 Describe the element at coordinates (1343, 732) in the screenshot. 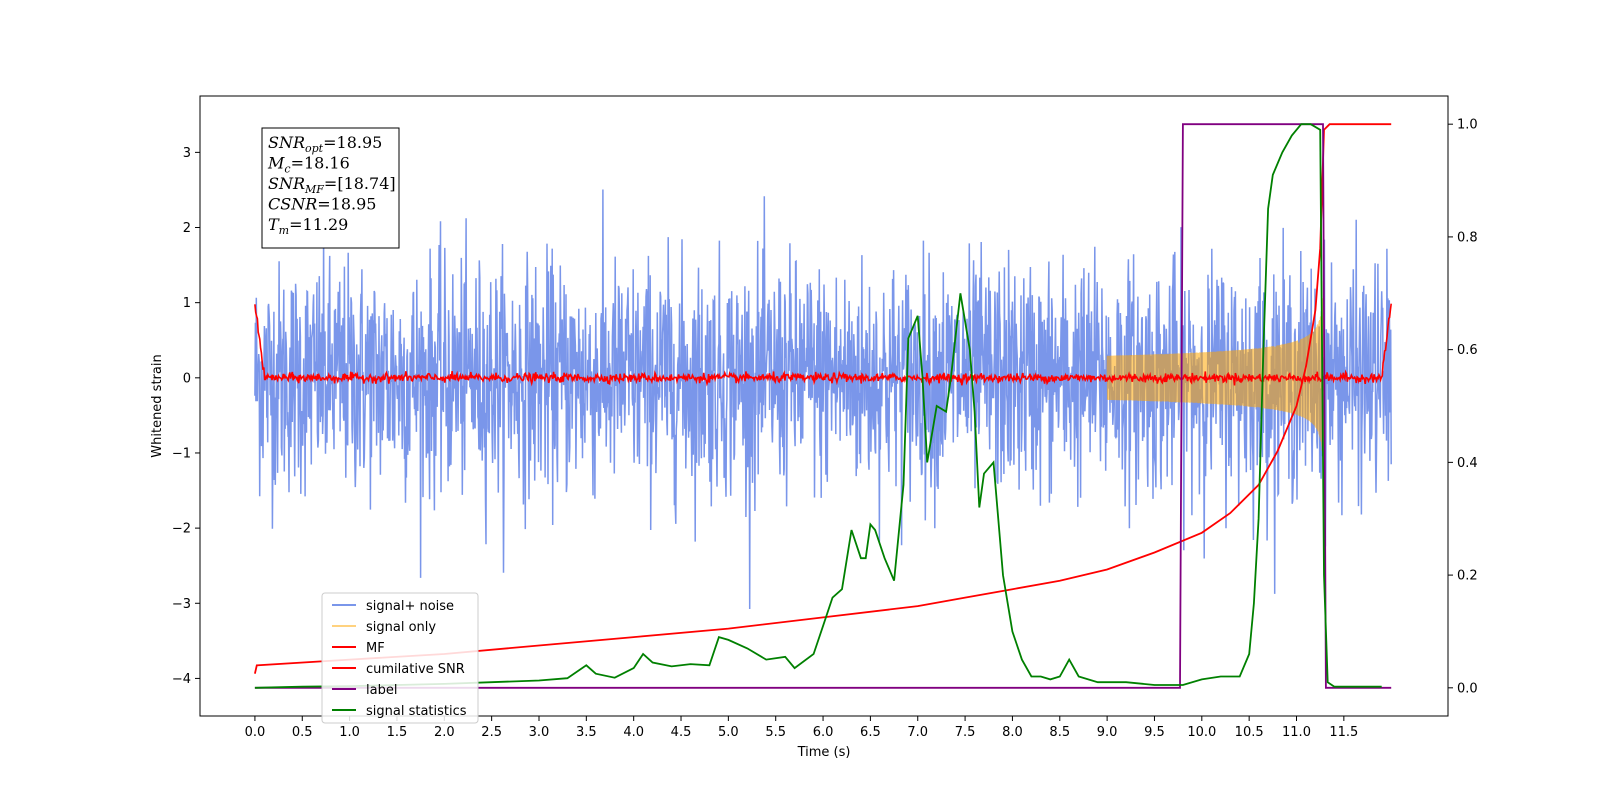

I see `x-tick-label: 11.5` at that location.